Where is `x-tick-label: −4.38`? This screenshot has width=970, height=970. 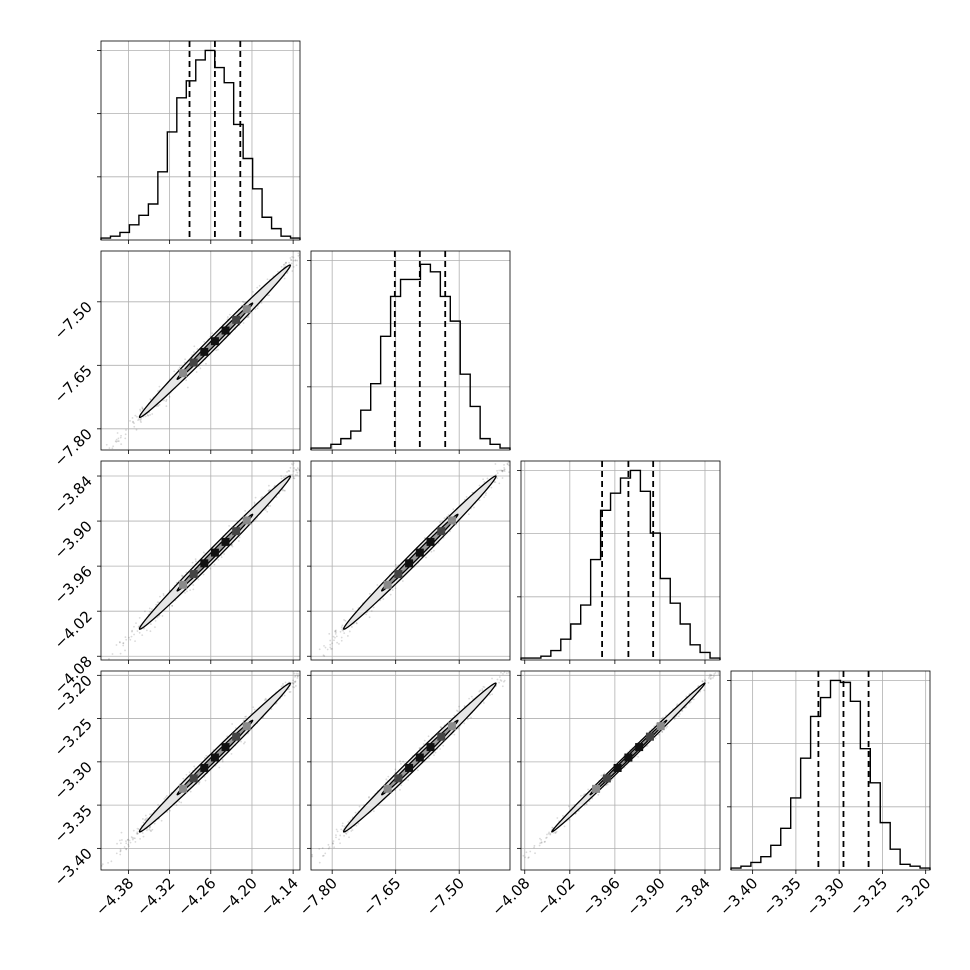 x-tick-label: −4.38 is located at coordinates (114, 896).